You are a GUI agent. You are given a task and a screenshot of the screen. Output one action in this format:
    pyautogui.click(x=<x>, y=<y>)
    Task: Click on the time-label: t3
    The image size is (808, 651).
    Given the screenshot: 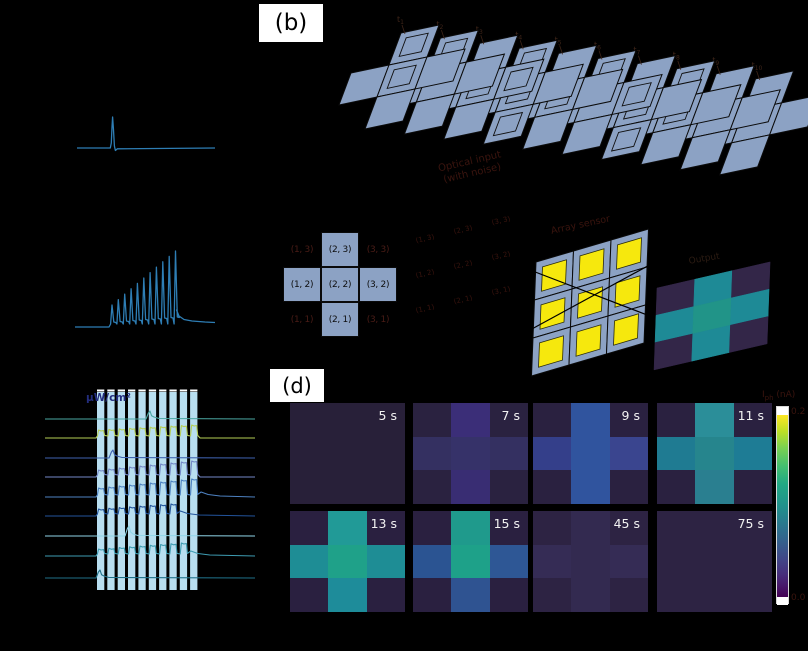 What is the action you would take?
    pyautogui.click(x=479, y=30)
    